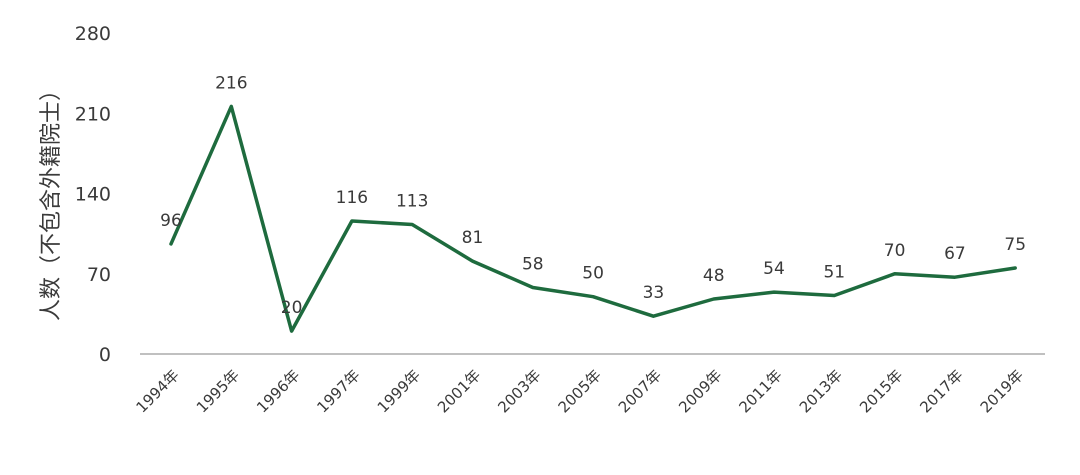  Describe the element at coordinates (218, 391) in the screenshot. I see `x-tick-label: 1995年` at that location.